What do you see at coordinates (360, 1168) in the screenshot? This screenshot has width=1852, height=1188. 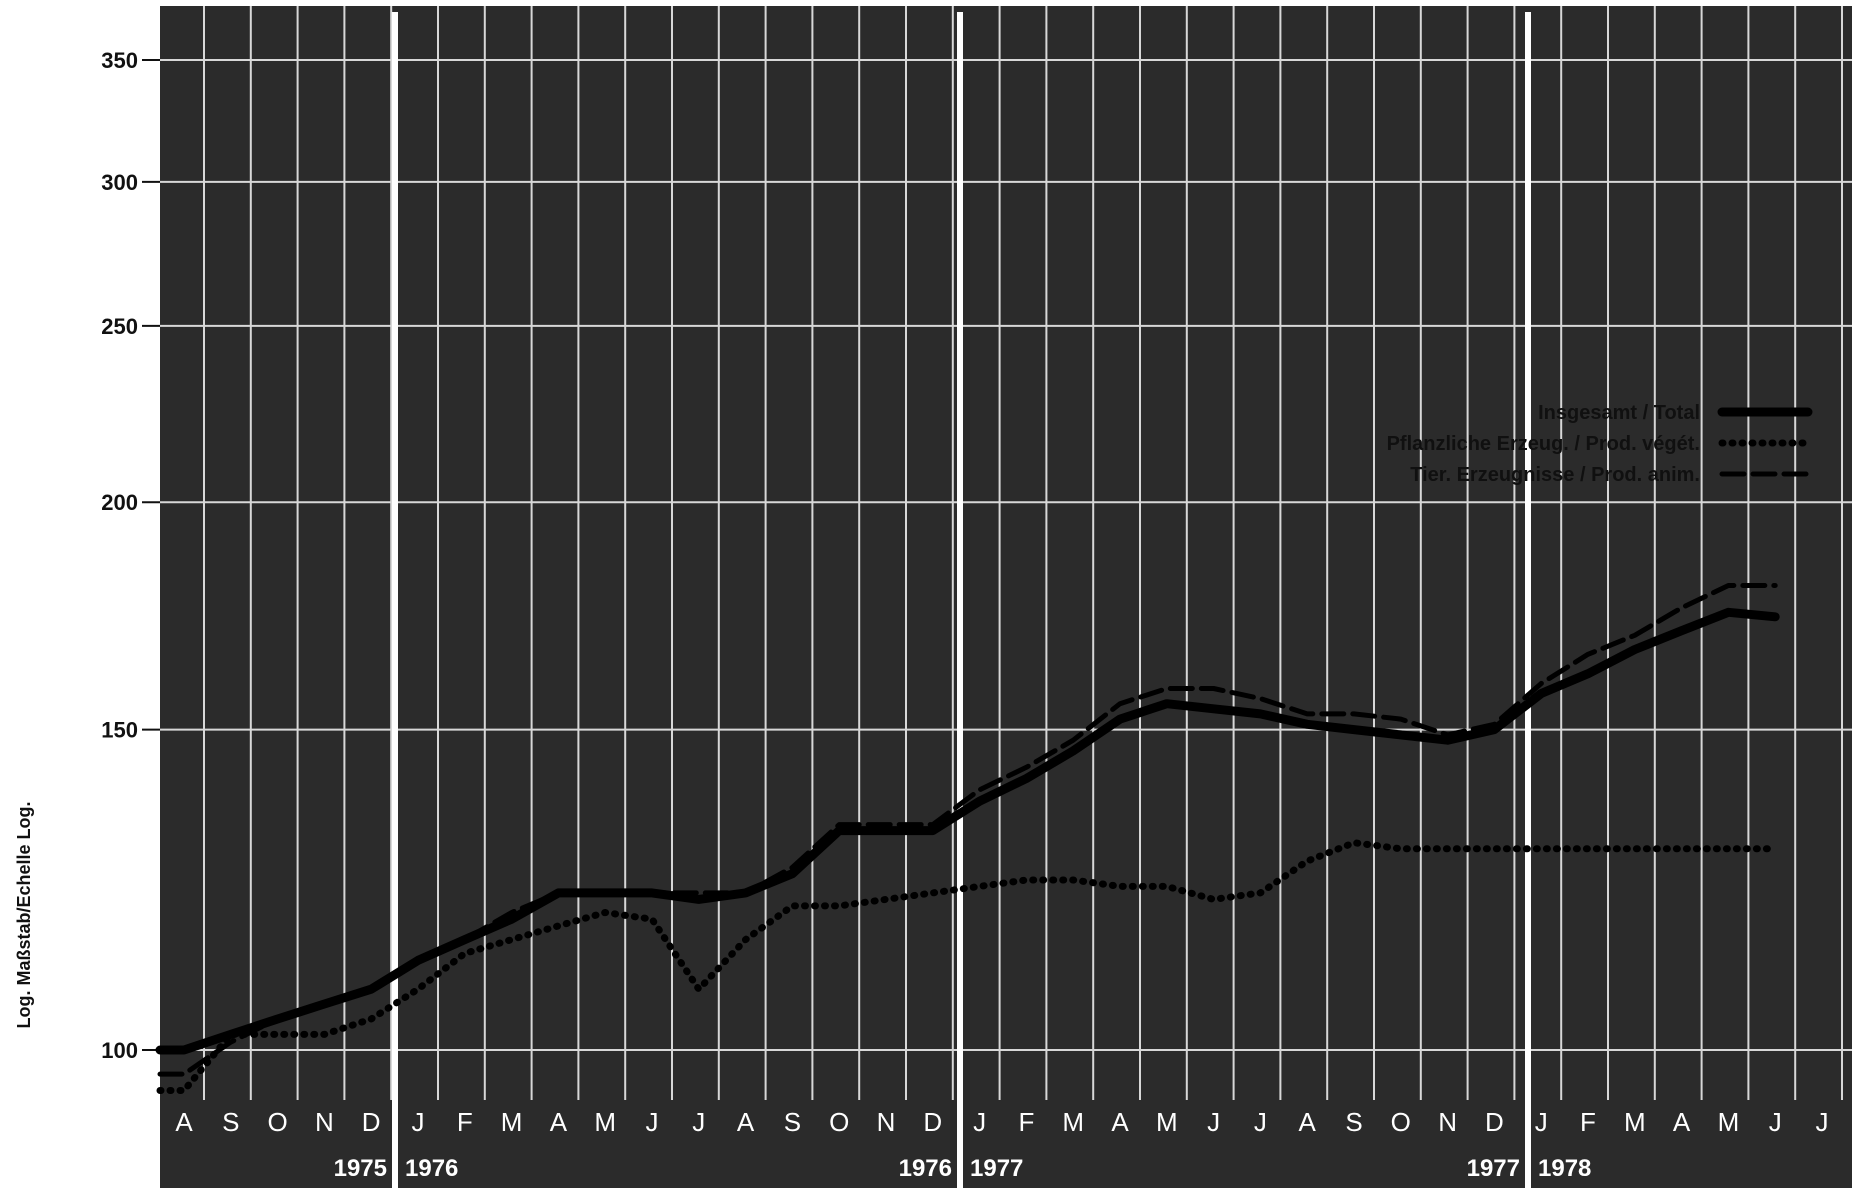 I see `x-year-label: 1975` at bounding box center [360, 1168].